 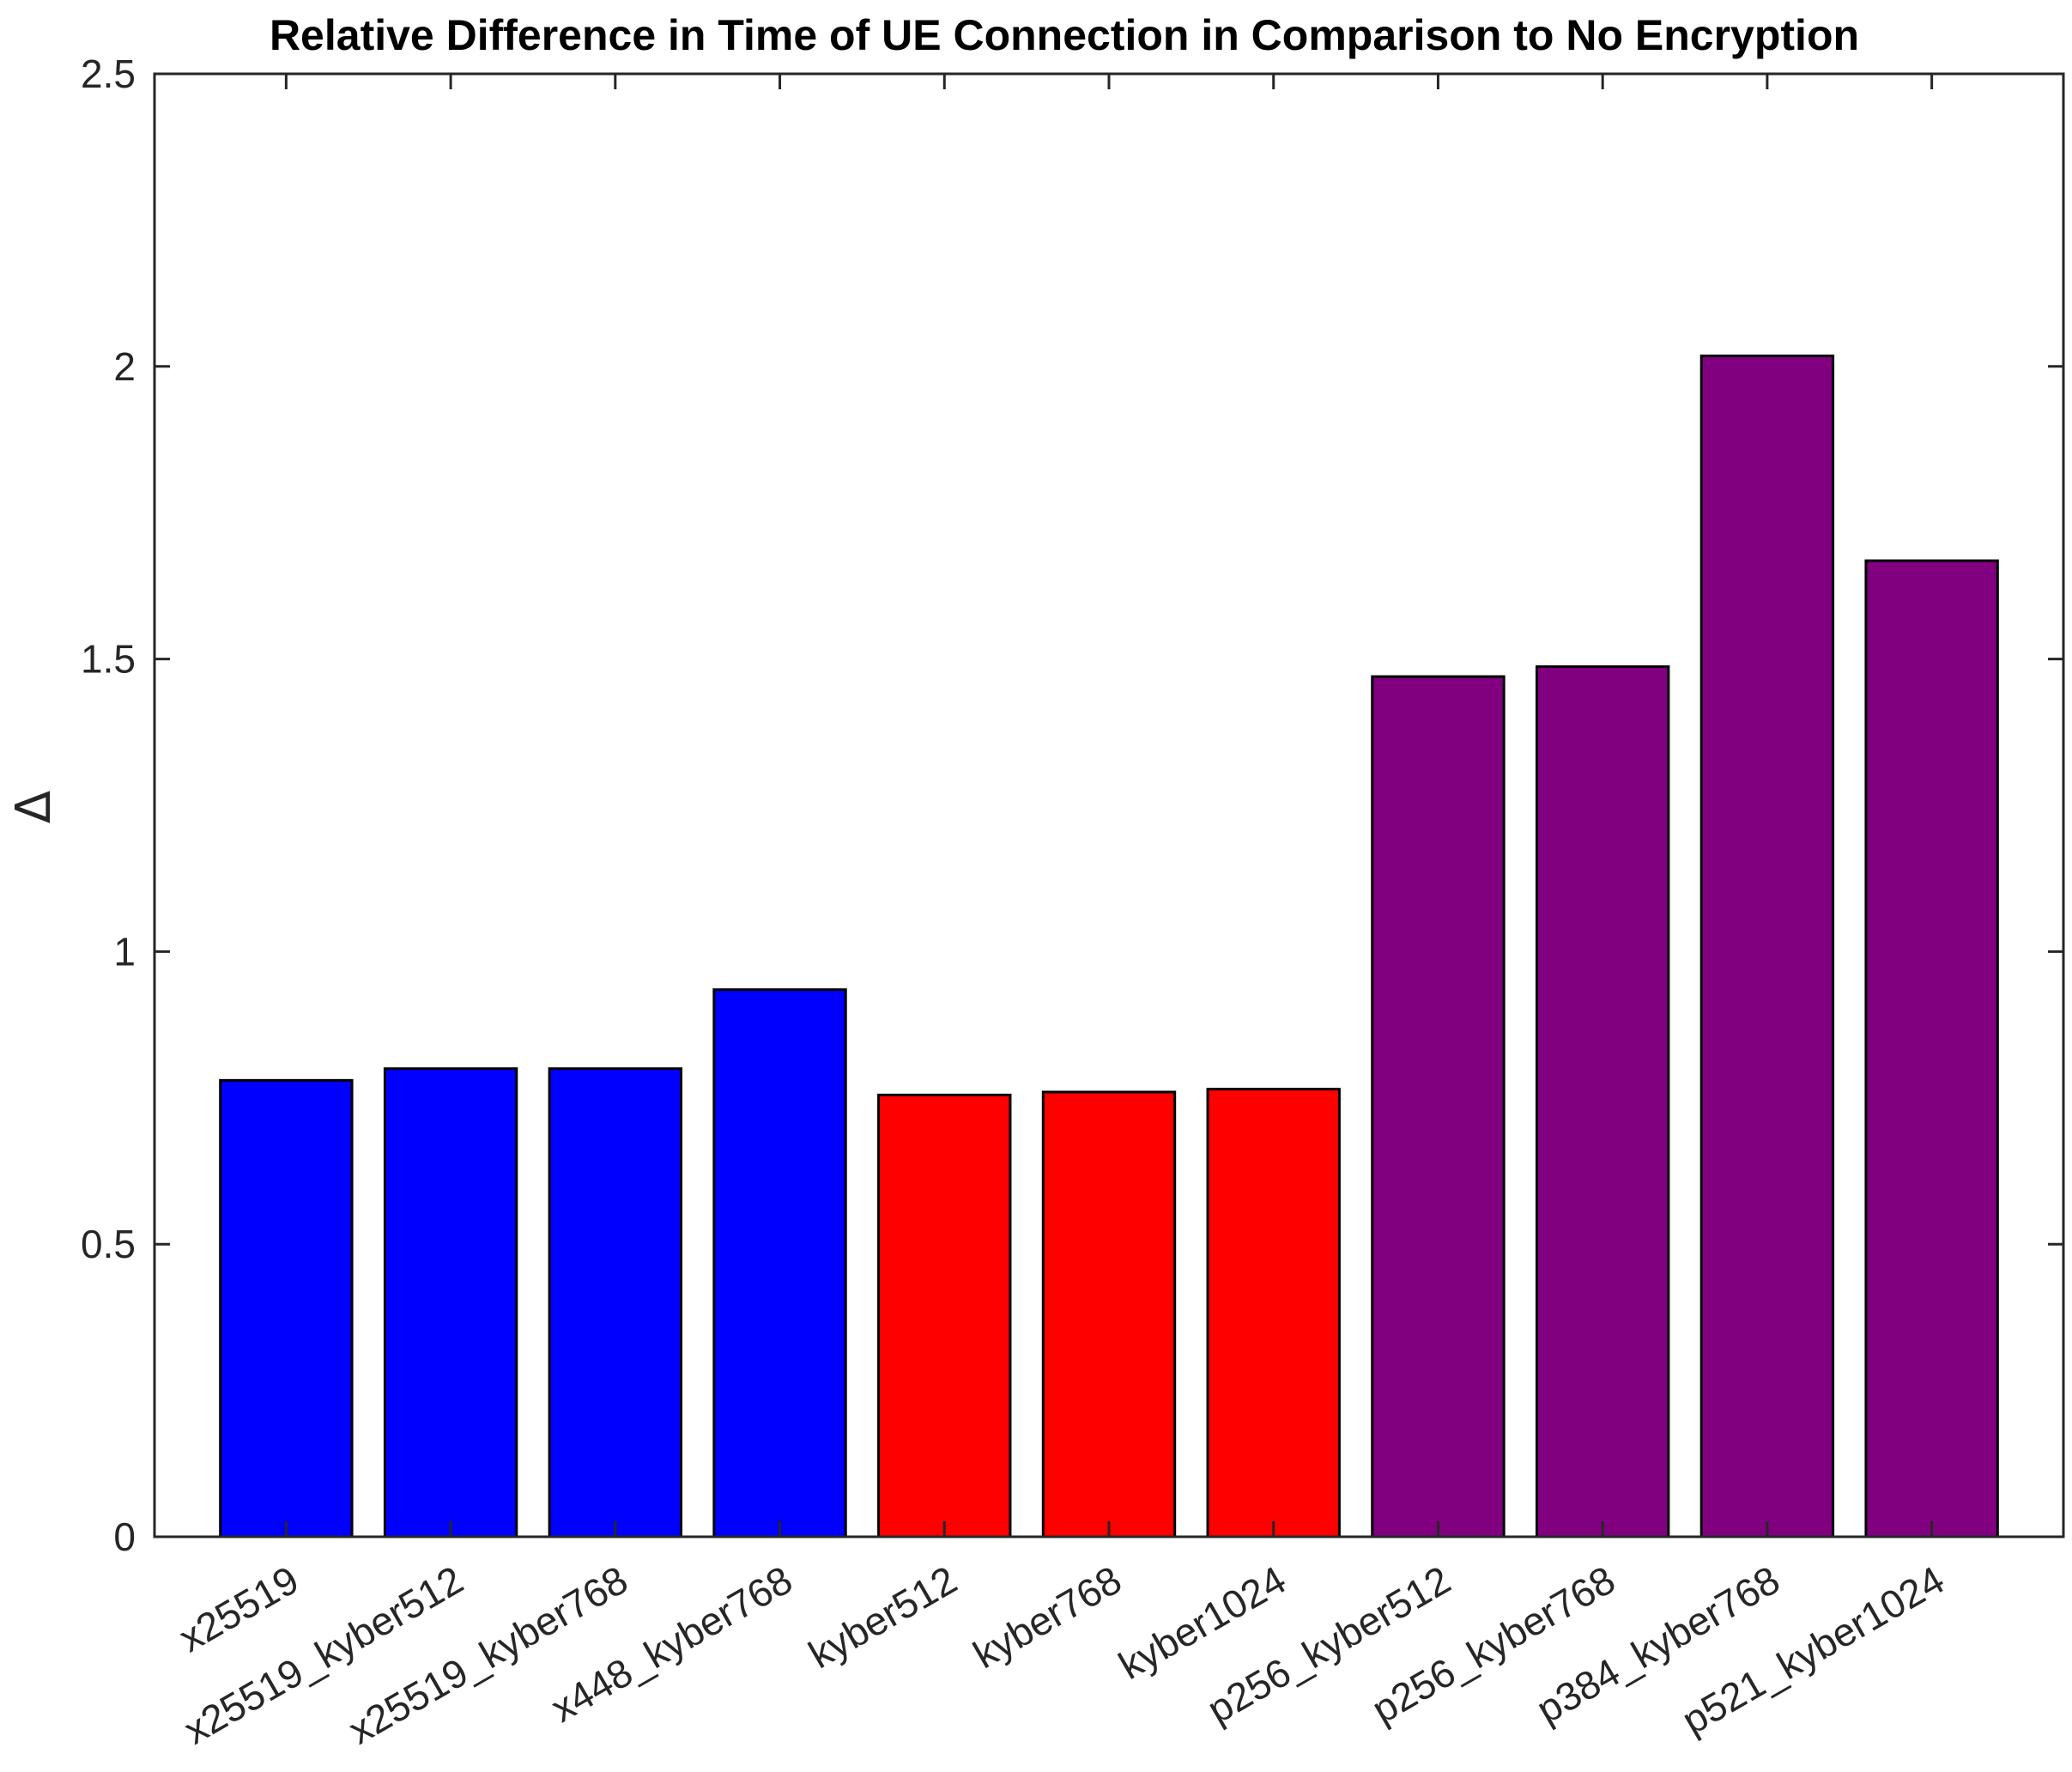 I want to click on bar-p384_kyber768, so click(x=1767, y=946).